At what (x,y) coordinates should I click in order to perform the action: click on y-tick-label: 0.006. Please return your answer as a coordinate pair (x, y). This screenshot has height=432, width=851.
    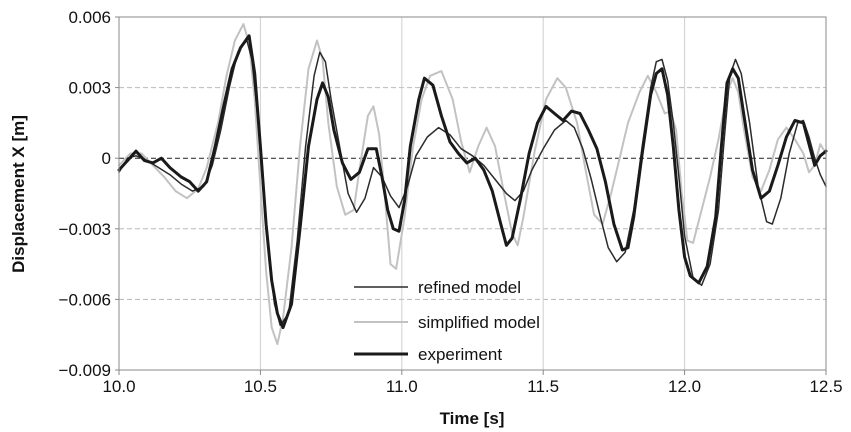
    Looking at the image, I should click on (89, 17).